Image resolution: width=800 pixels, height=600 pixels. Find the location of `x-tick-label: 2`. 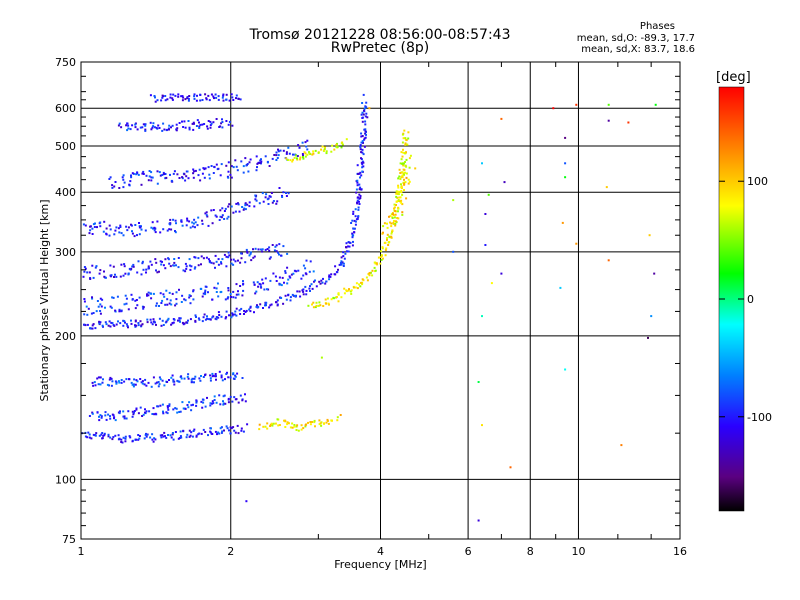

x-tick-label: 2 is located at coordinates (230, 551).